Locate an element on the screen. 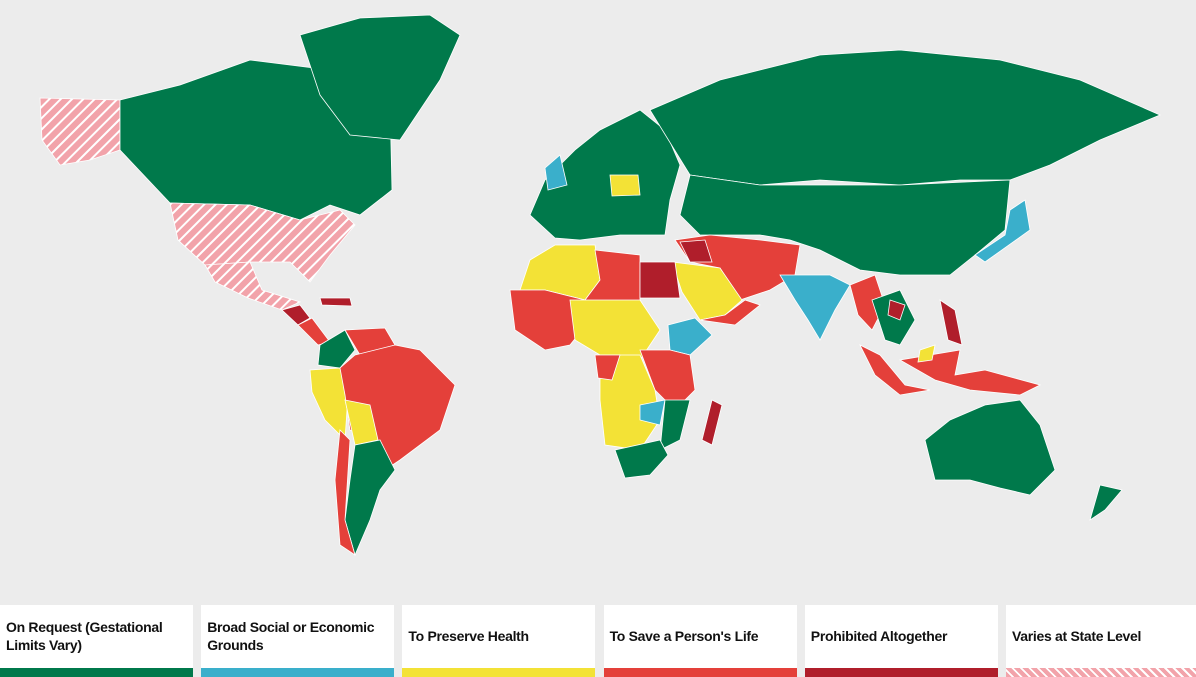 The width and height of the screenshot is (1196, 677). legend-label: To Save a Person's Life is located at coordinates (684, 636).